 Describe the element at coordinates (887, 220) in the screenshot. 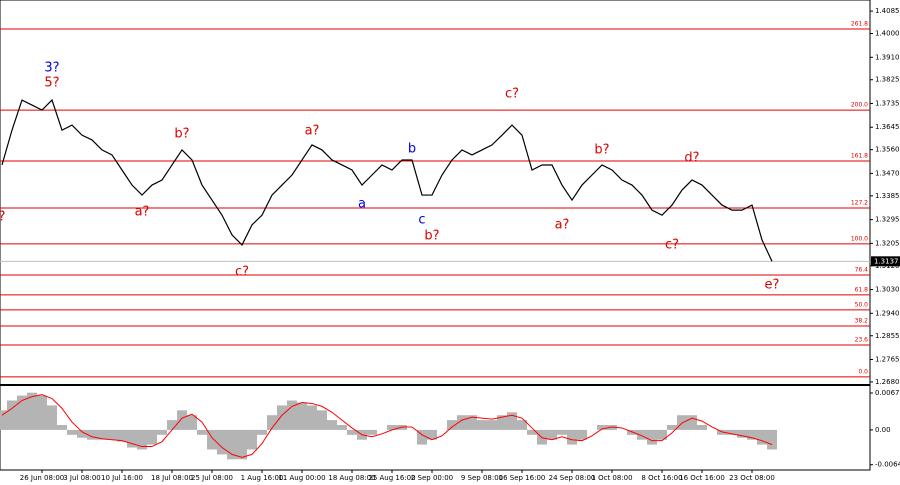

I see `y-tick-label: 1.3295` at that location.